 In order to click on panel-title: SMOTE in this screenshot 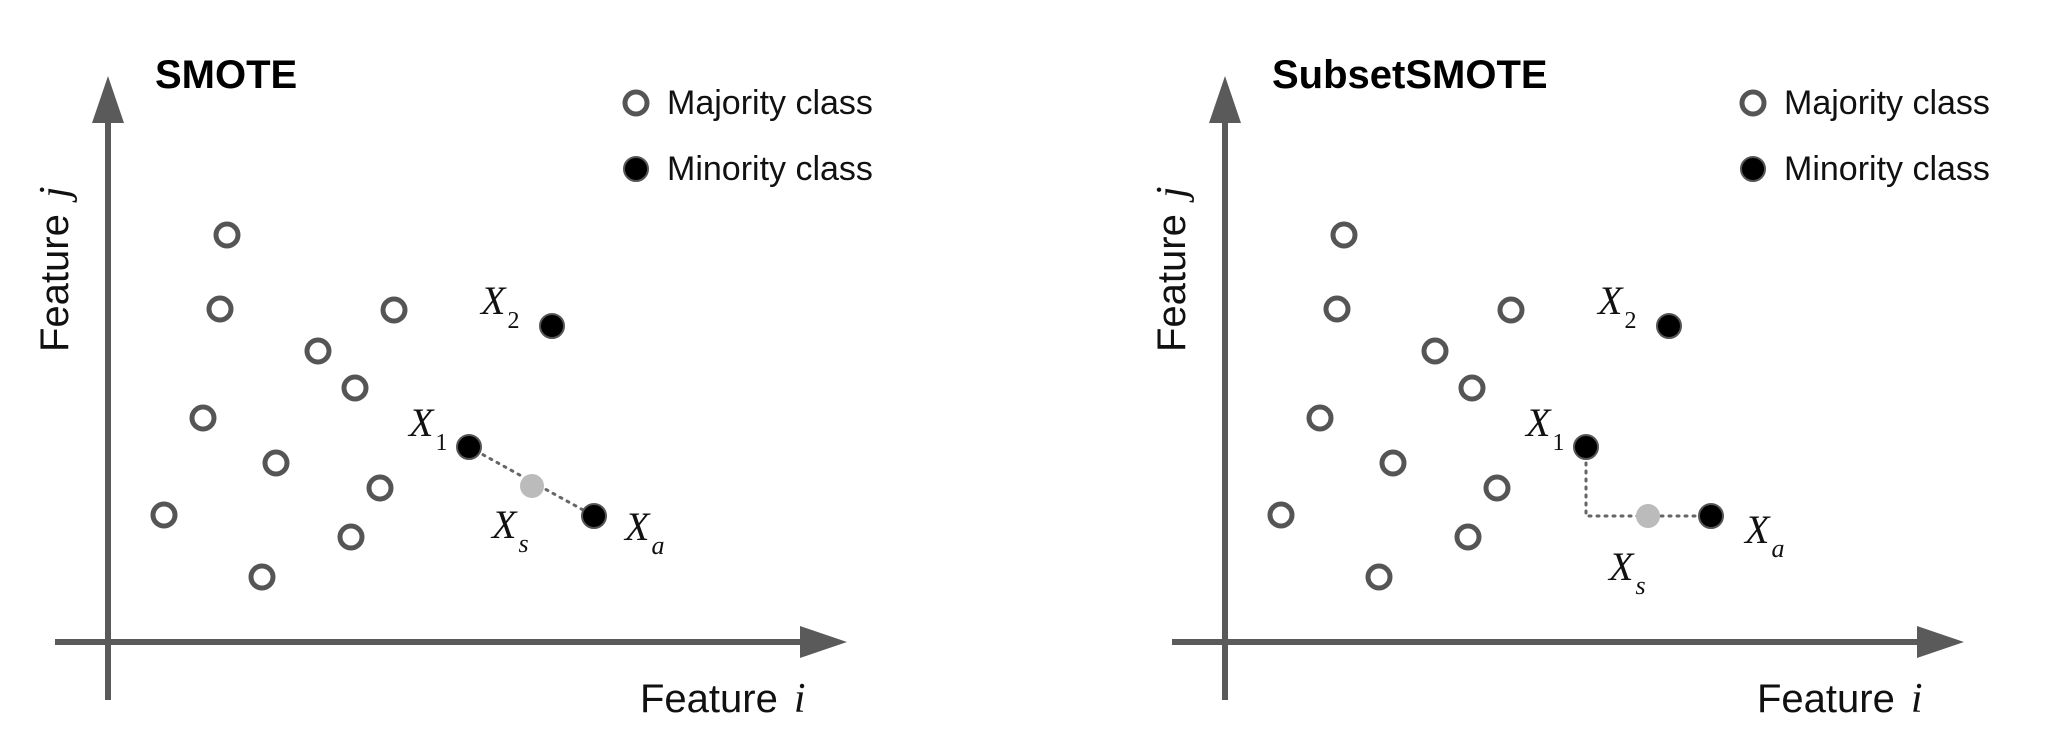, I will do `click(226, 75)`.